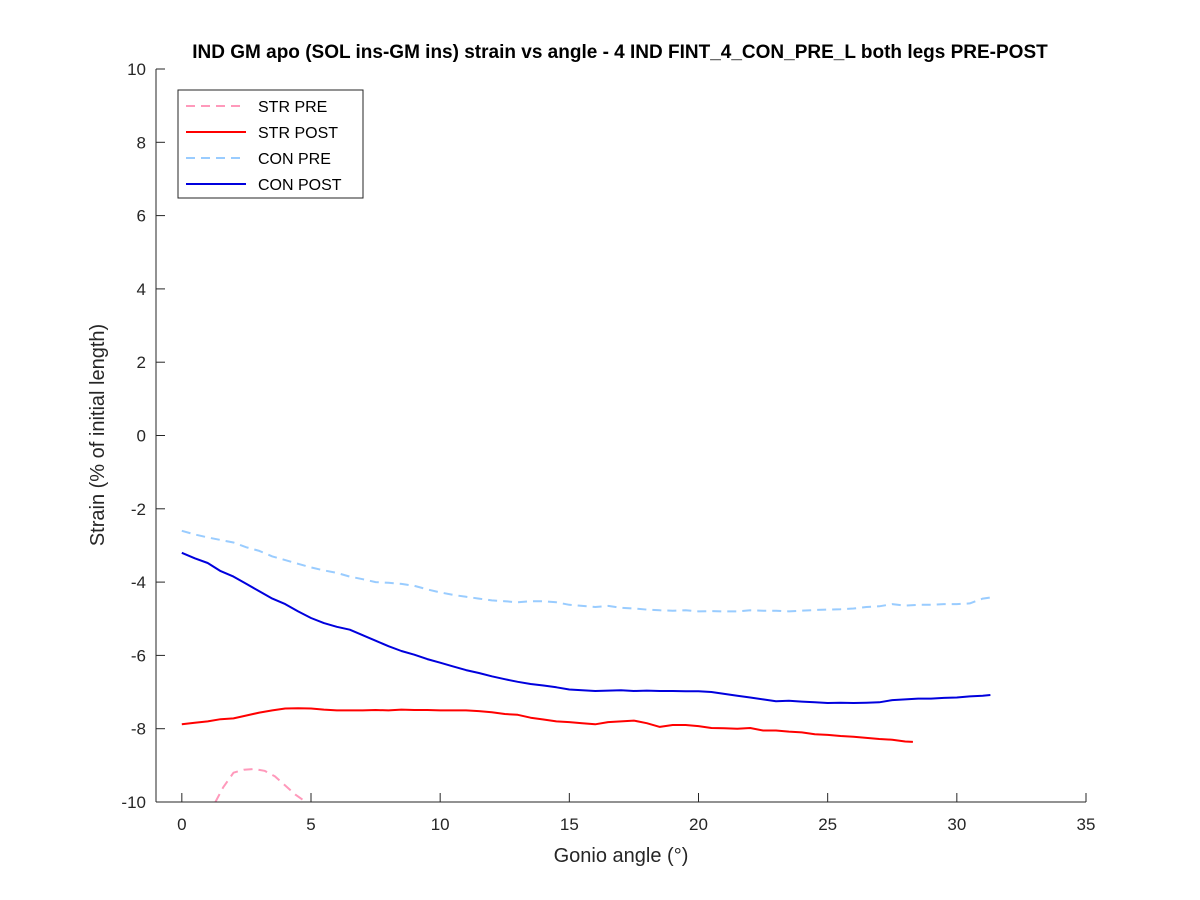  I want to click on legend-box, so click(270, 144).